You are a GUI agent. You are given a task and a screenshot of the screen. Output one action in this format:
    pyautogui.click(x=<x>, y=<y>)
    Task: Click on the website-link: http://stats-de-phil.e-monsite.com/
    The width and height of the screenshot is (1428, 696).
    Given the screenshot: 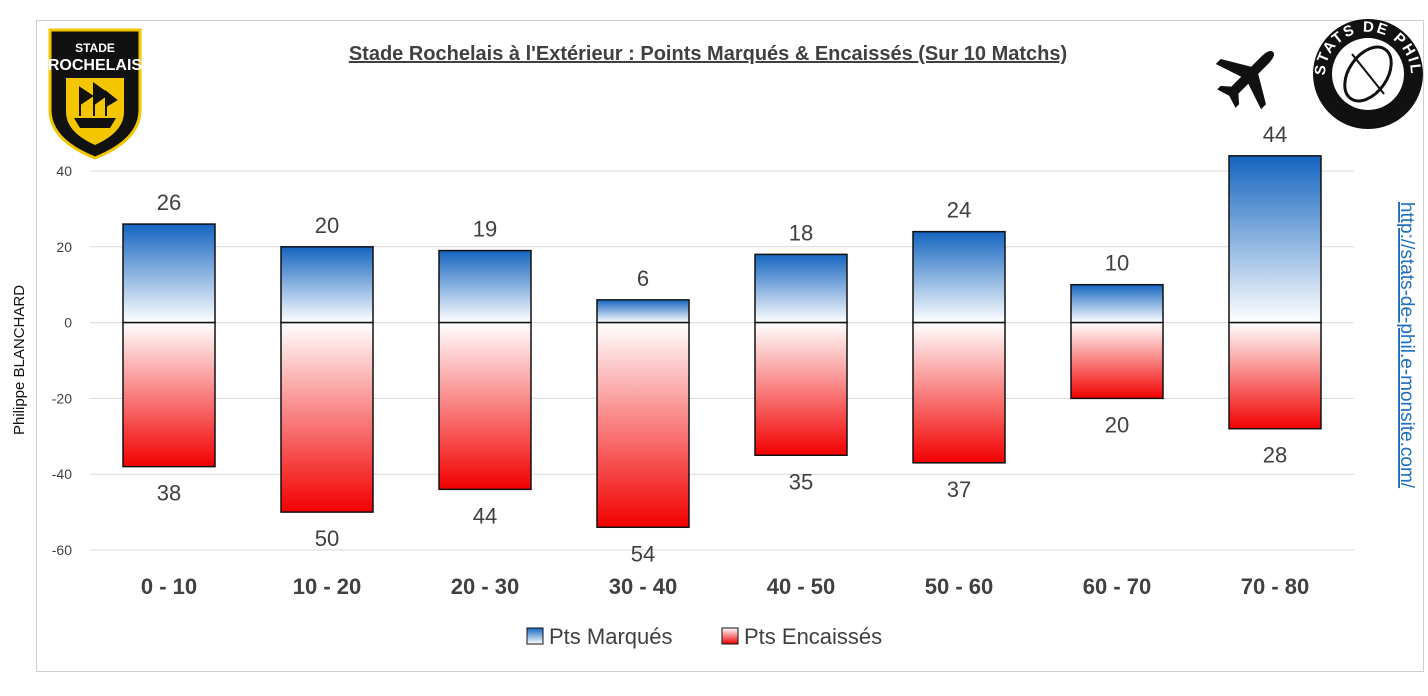 What is the action you would take?
    pyautogui.click(x=1406, y=345)
    